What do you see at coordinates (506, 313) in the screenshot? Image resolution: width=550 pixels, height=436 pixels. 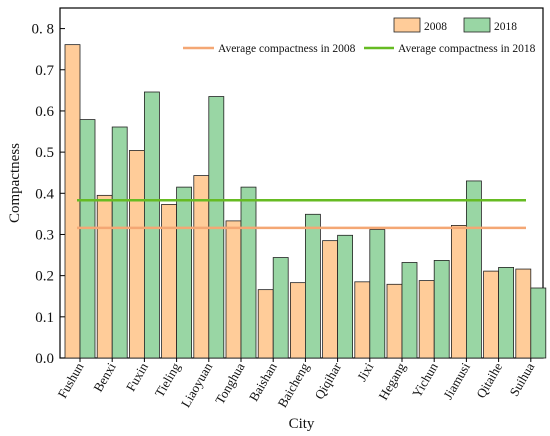 I see `bar-2018-qitaihe` at bounding box center [506, 313].